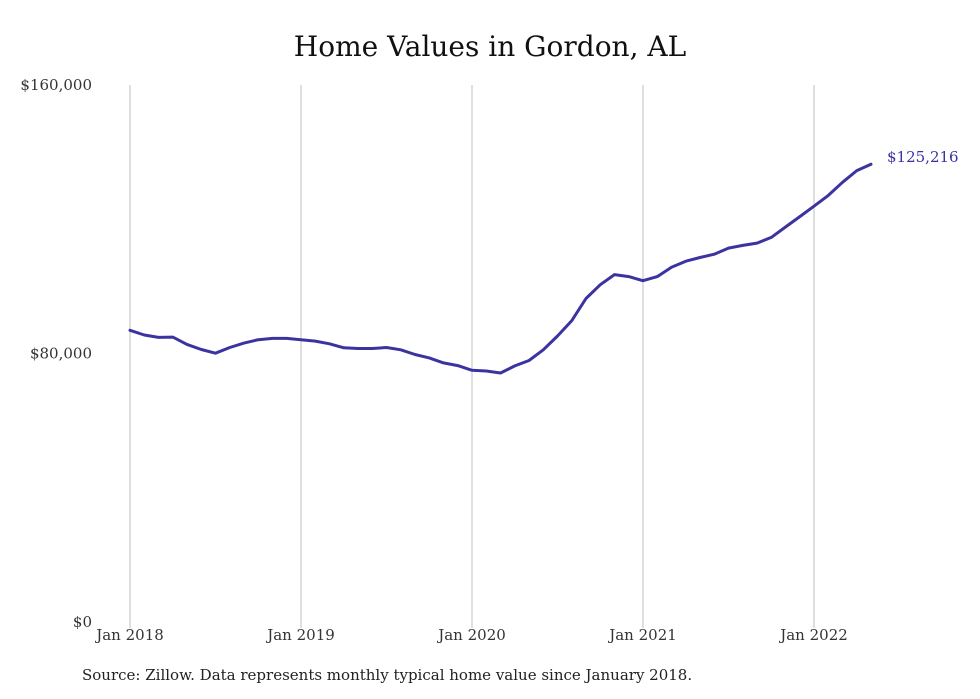  I want to click on x-tick-label: Jan 2021, so click(642, 635).